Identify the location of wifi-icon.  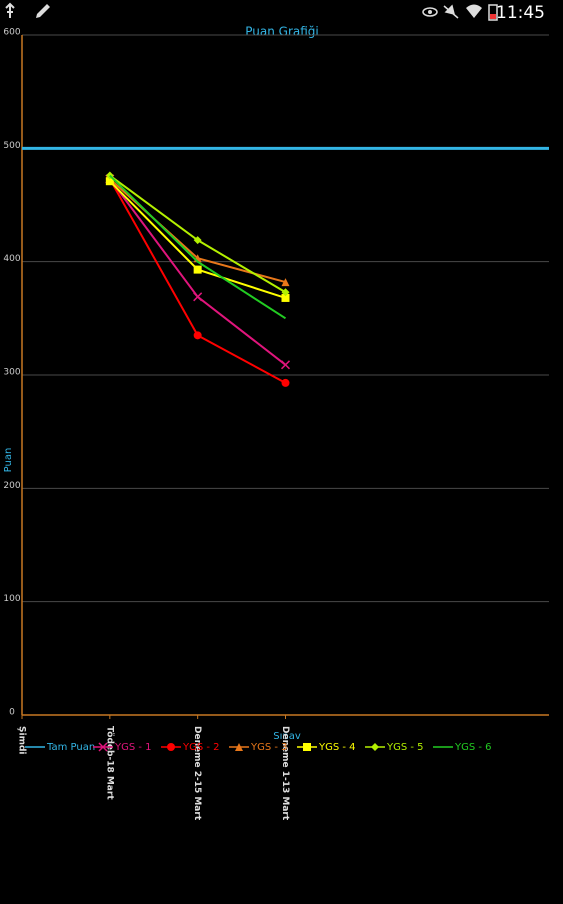
(474, 11).